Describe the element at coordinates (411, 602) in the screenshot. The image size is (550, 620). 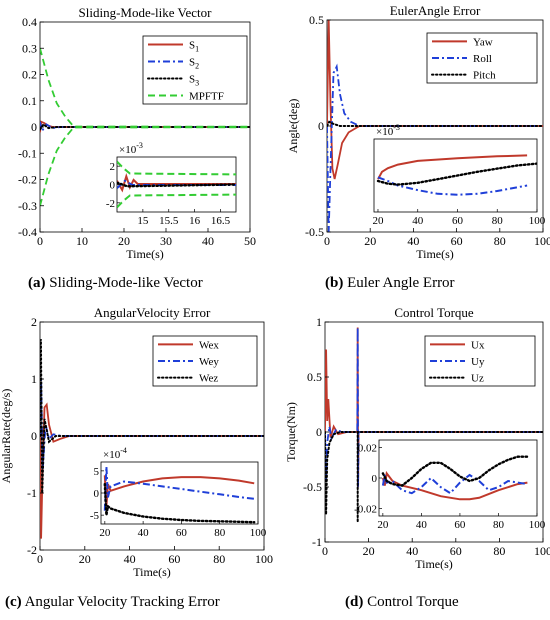
I see `caption-d-text: Control Torque` at that location.